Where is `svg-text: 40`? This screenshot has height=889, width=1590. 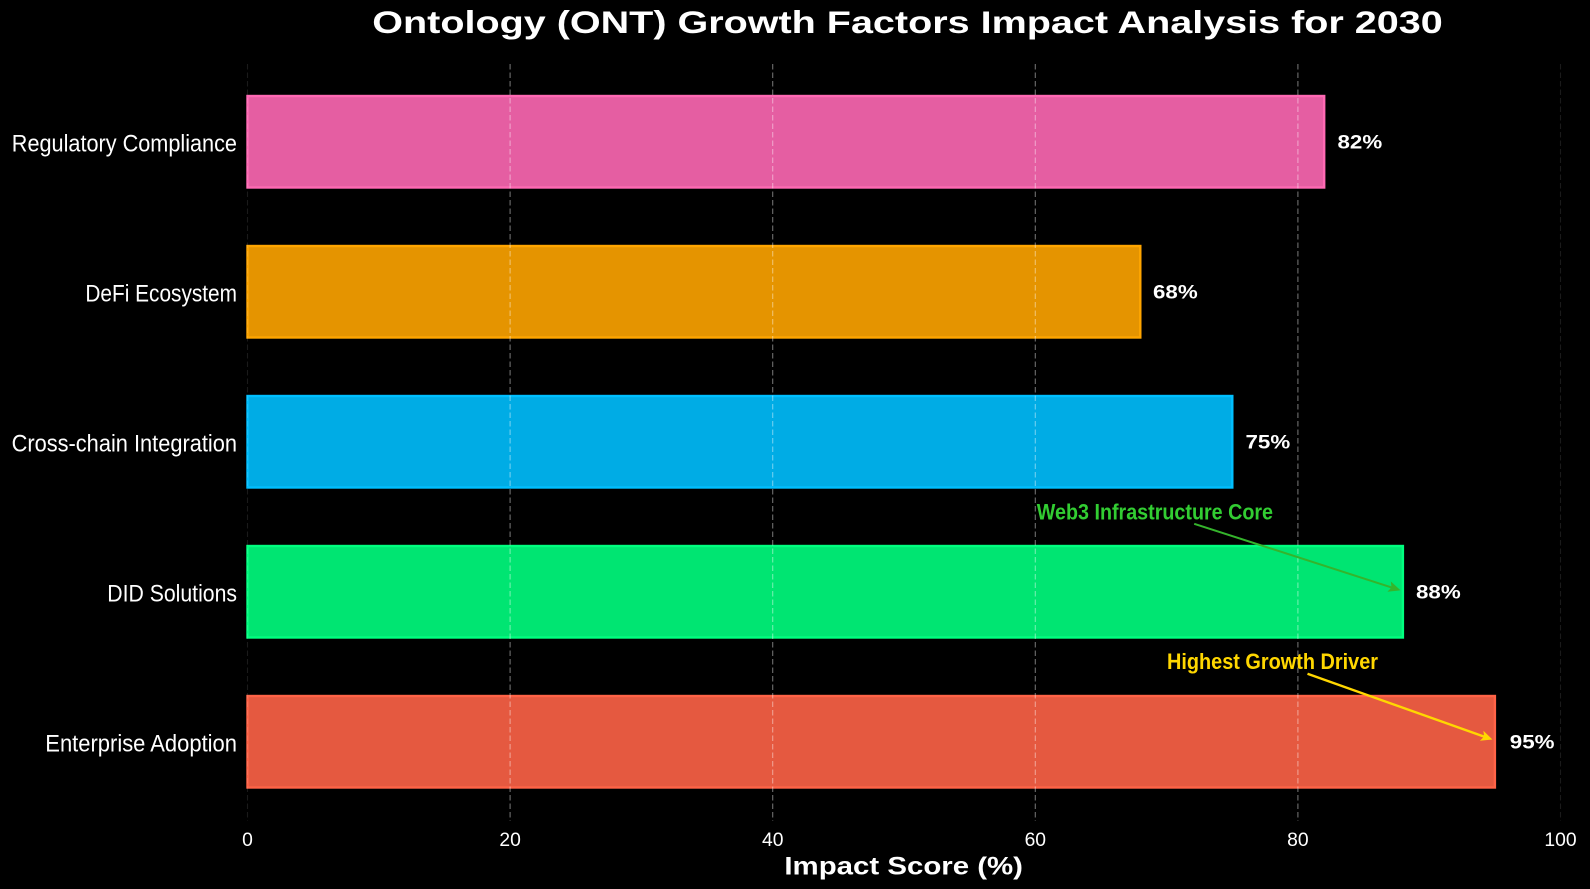
svg-text: 40 is located at coordinates (772, 840).